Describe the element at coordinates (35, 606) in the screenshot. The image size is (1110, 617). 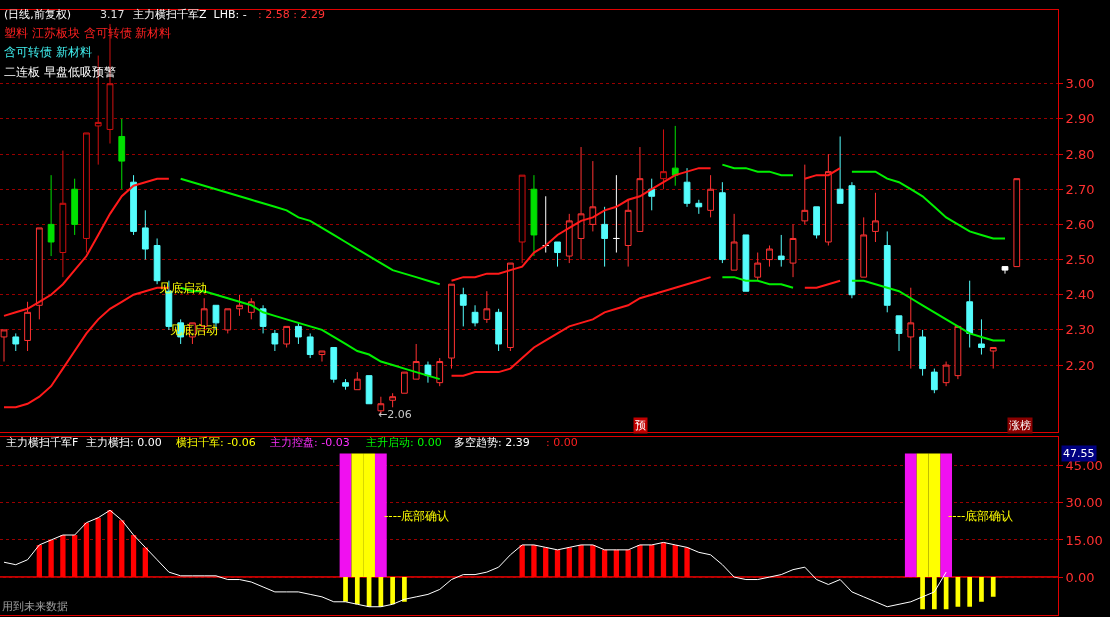
I see `annotation: 用到未来数据` at that location.